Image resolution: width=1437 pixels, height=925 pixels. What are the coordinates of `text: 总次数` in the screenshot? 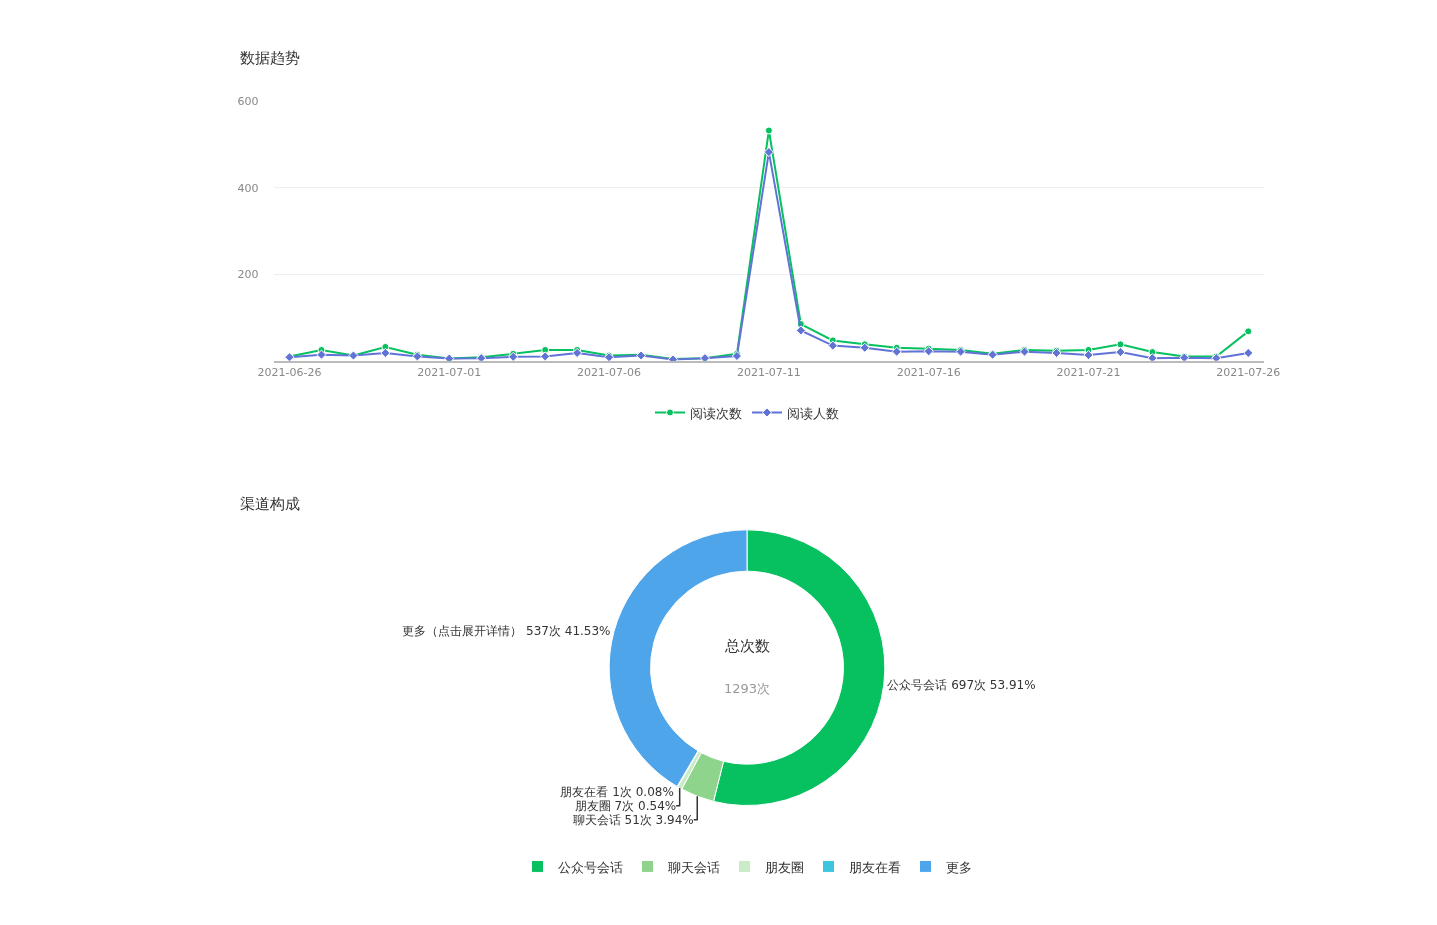 It's located at (747, 646).